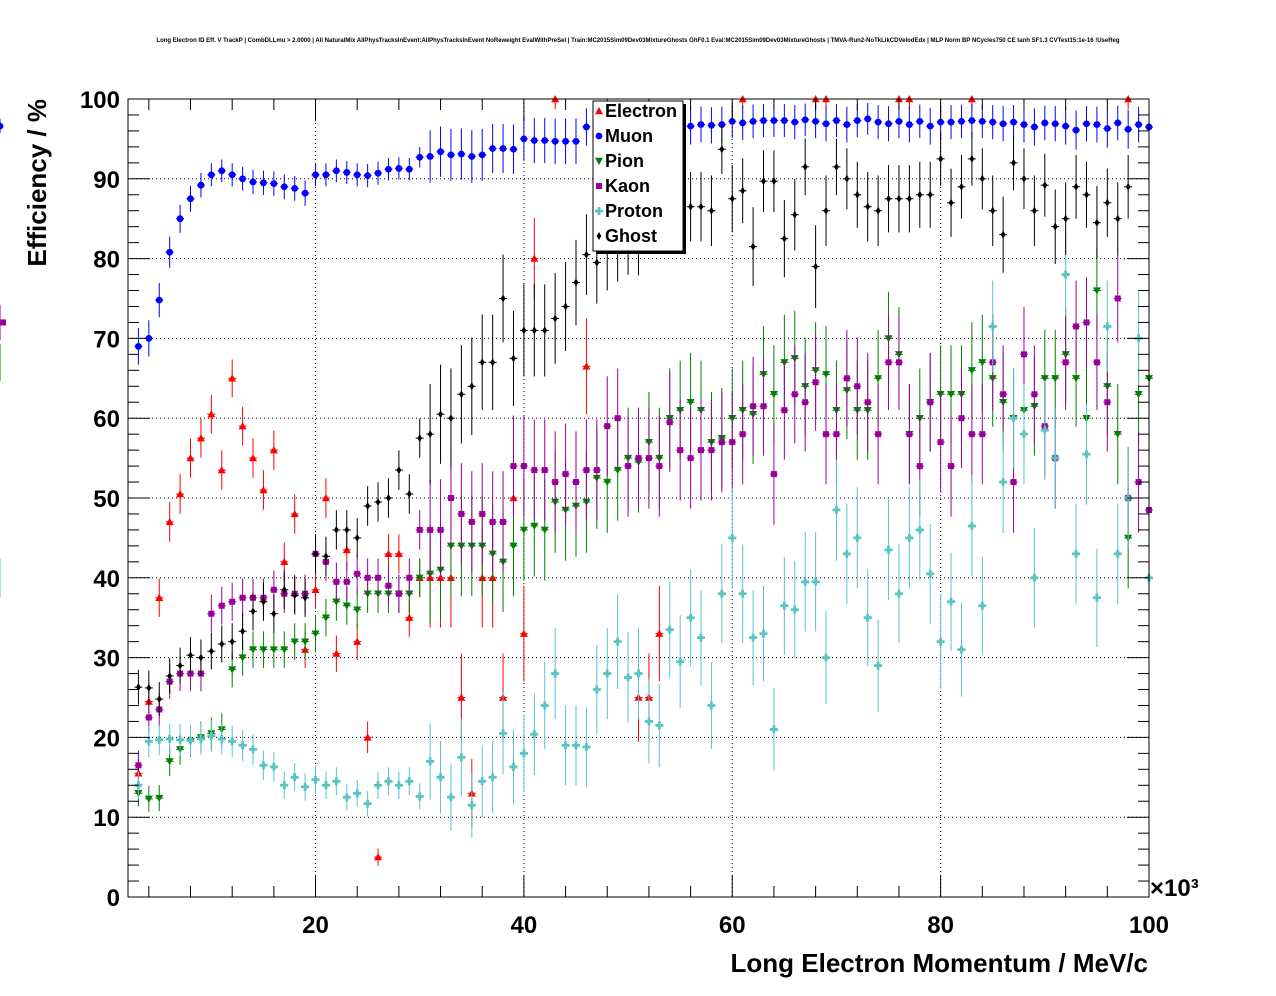  Describe the element at coordinates (106, 180) in the screenshot. I see `y-tick-label: 90` at that location.